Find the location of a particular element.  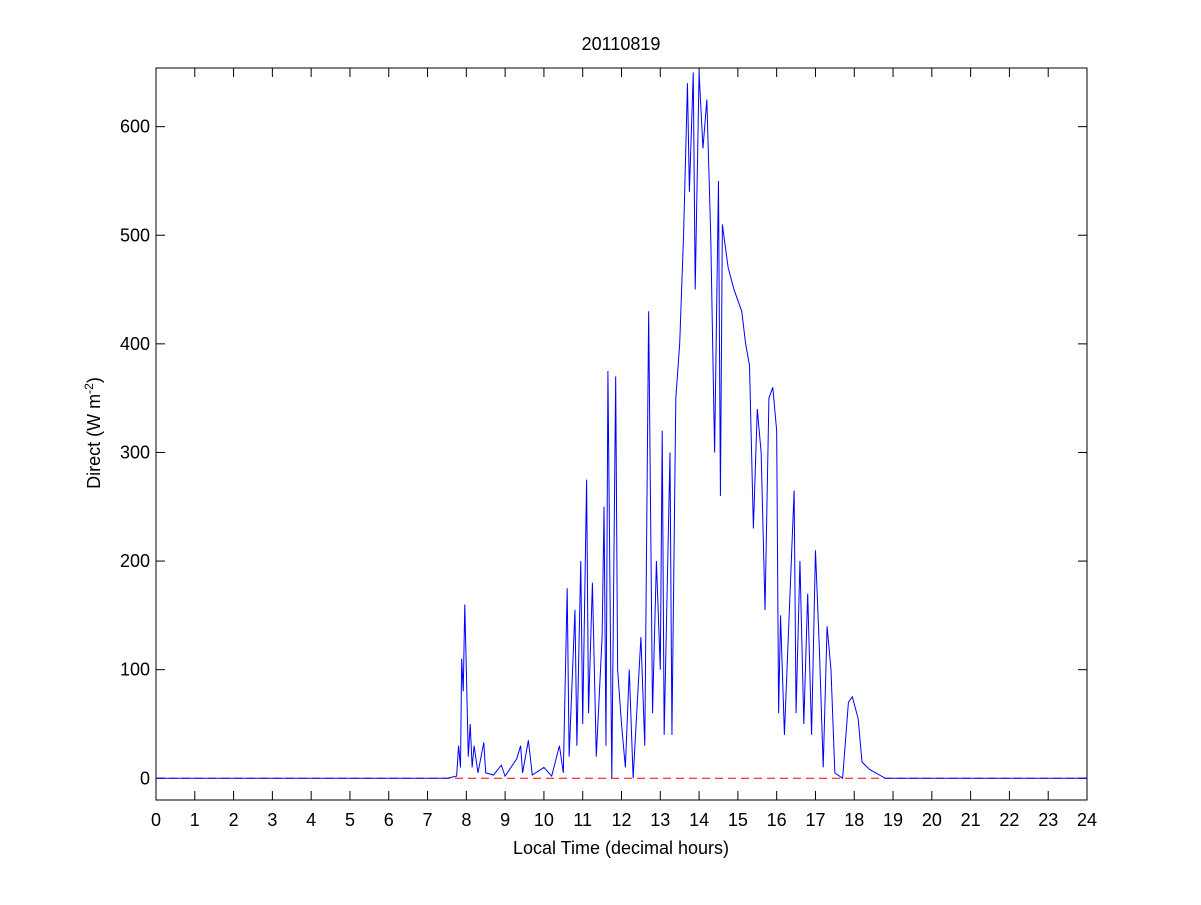

x-tick-label: 16 is located at coordinates (777, 820).